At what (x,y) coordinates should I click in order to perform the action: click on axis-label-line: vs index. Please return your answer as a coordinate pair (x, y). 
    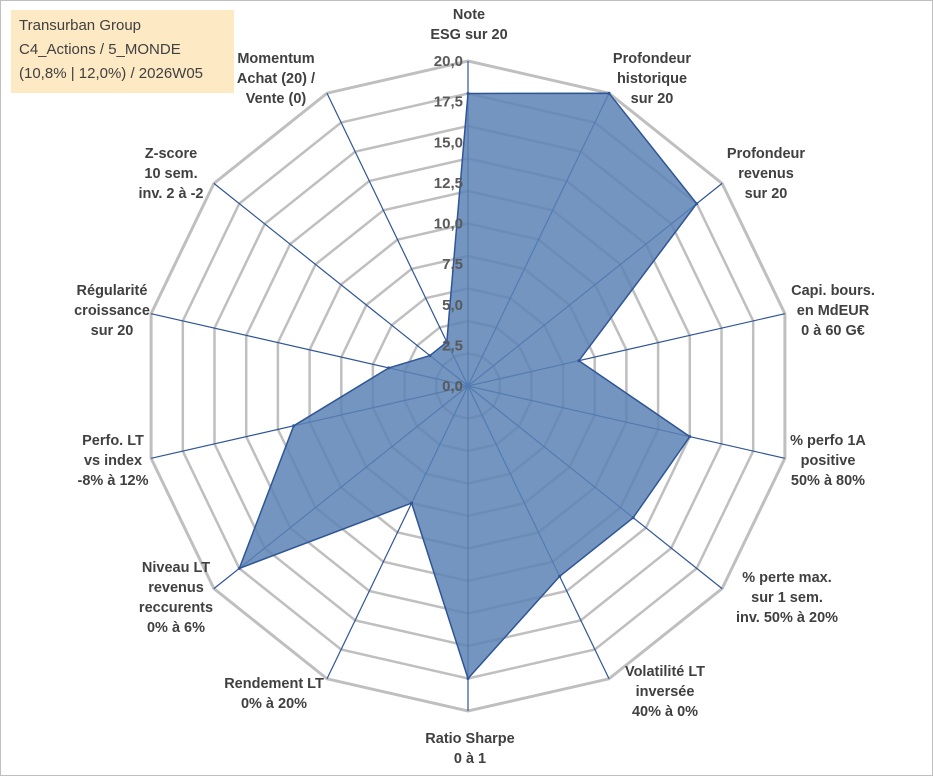
    Looking at the image, I should click on (113, 461).